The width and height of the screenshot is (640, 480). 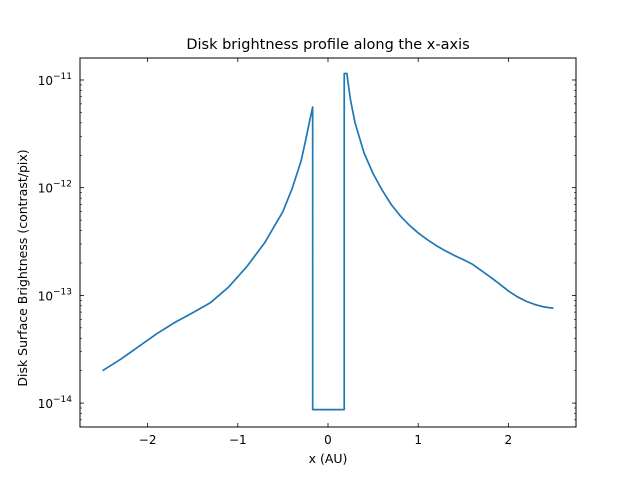 I want to click on y-tick-label: 10−14, so click(x=55, y=403).